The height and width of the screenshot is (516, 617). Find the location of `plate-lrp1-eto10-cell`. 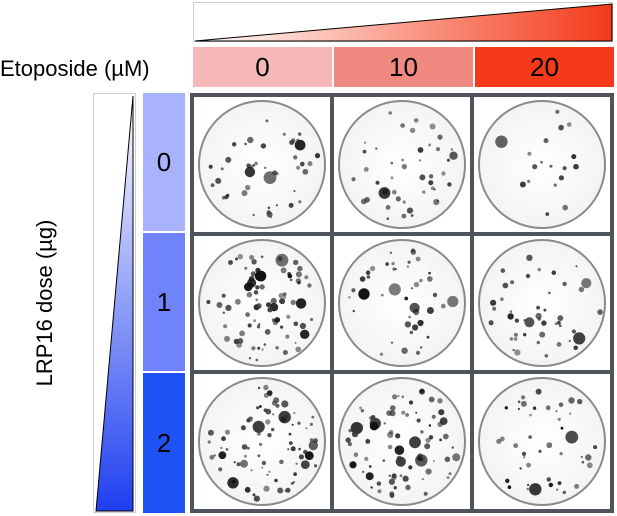

plate-lrp1-eto10-cell is located at coordinates (402, 303).